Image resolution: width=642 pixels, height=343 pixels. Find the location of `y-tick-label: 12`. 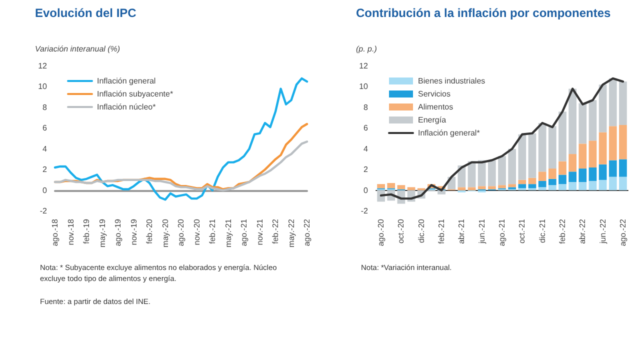

y-tick-label: 12 is located at coordinates (43, 66).